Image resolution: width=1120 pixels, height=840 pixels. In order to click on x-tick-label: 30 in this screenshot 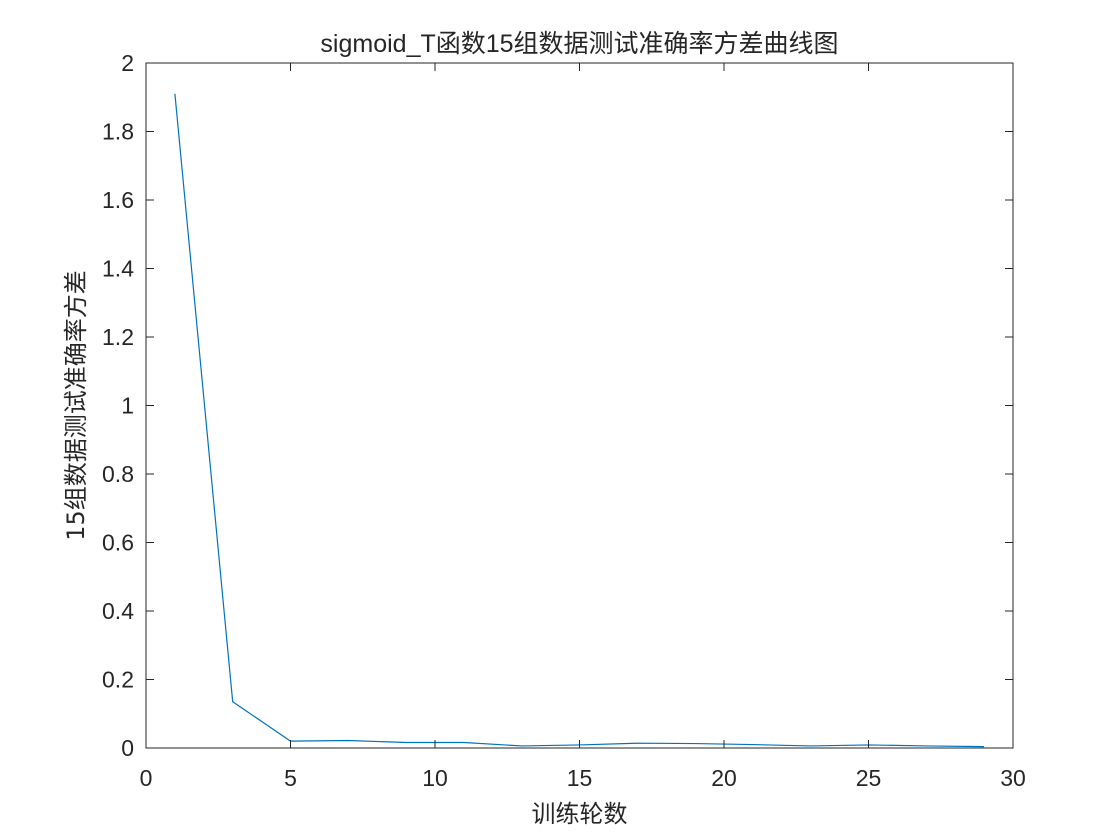, I will do `click(1013, 778)`.